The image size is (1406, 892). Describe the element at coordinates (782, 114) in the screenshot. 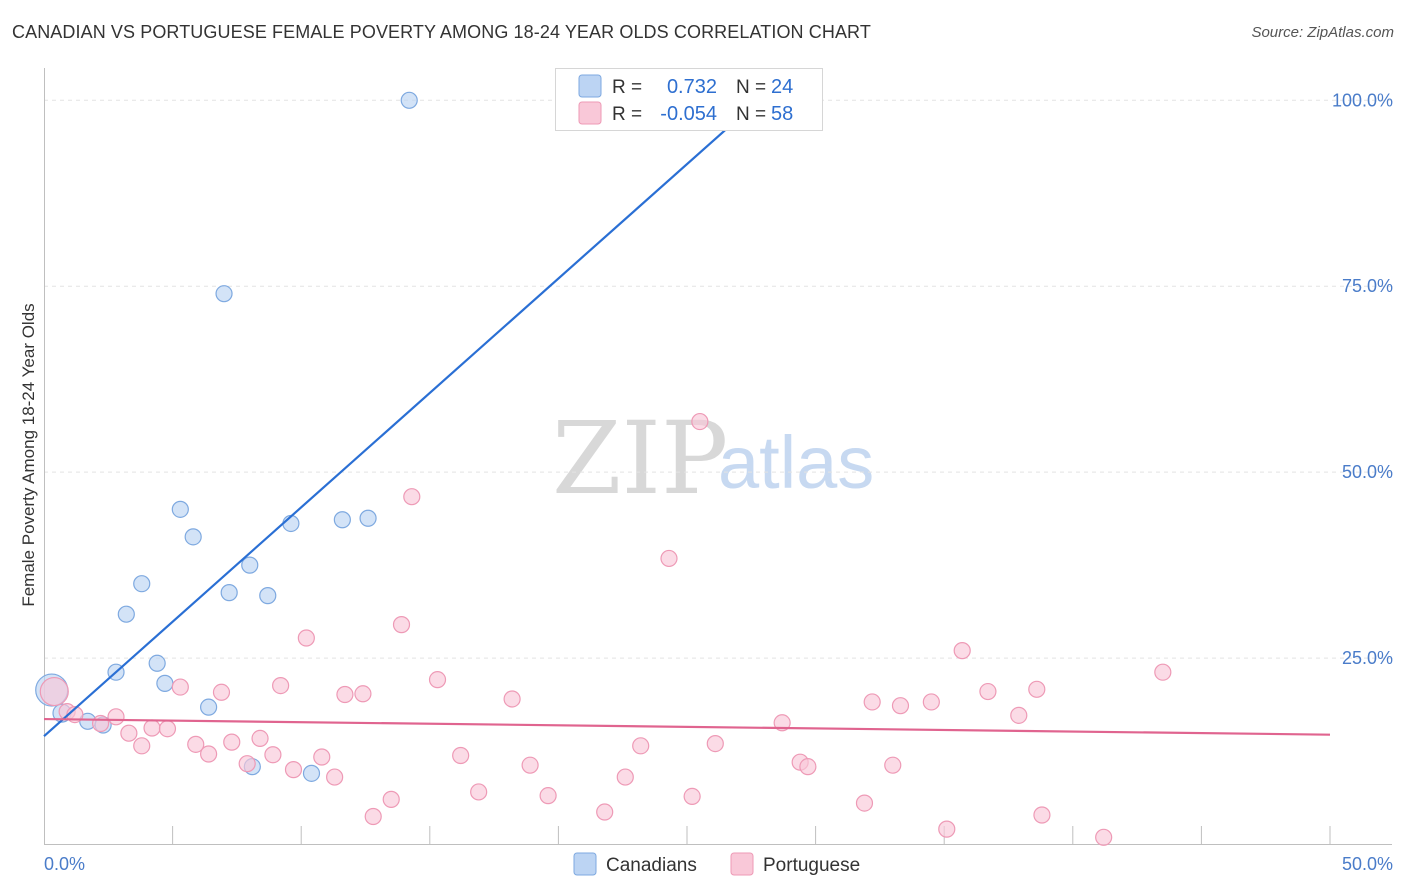

I see `legend-n-value-portuguese: 58` at that location.